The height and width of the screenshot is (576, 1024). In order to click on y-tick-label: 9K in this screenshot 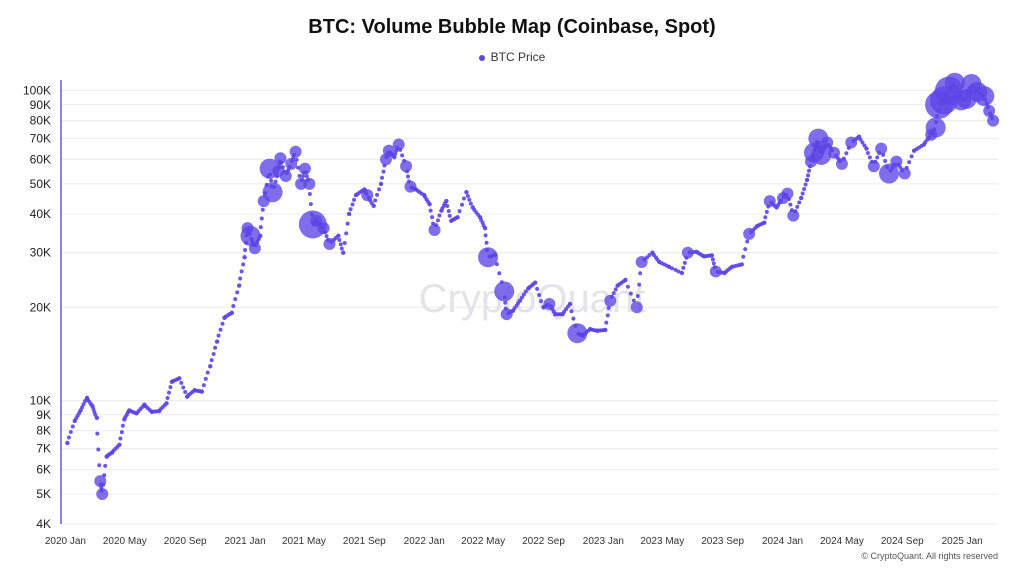, I will do `click(43, 415)`.